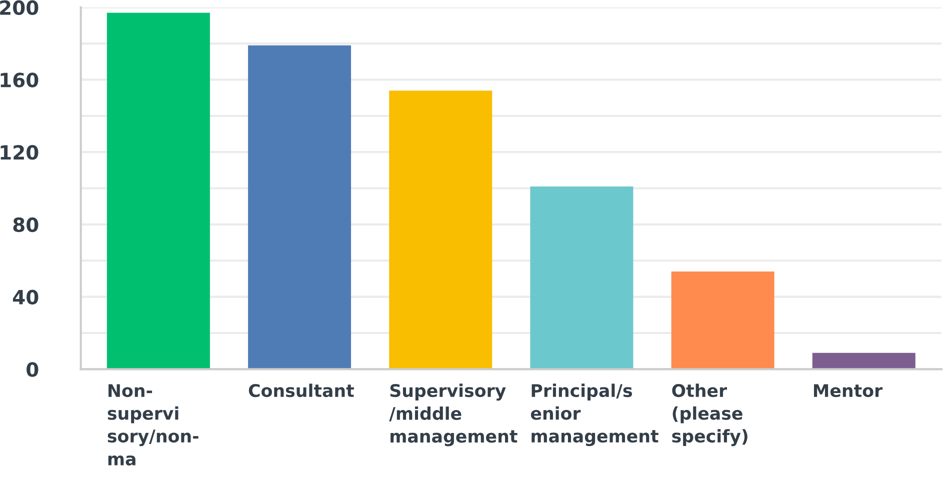  What do you see at coordinates (594, 415) in the screenshot?
I see `x-tick-label: Principal/s enior management` at bounding box center [594, 415].